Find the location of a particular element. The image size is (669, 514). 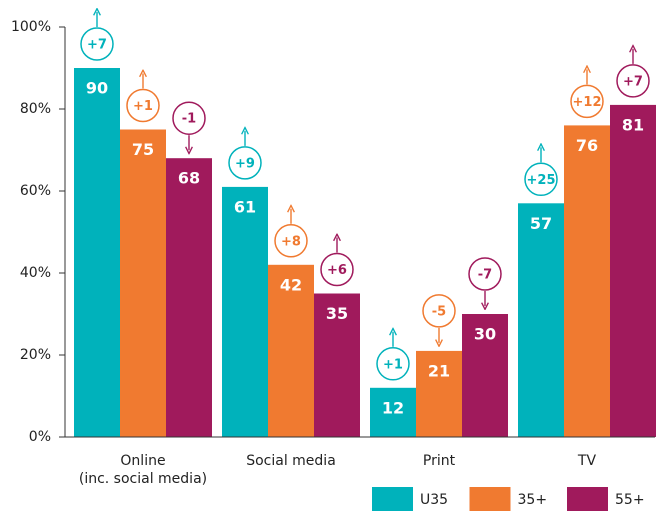

legend-label: 55+ is located at coordinates (630, 500).